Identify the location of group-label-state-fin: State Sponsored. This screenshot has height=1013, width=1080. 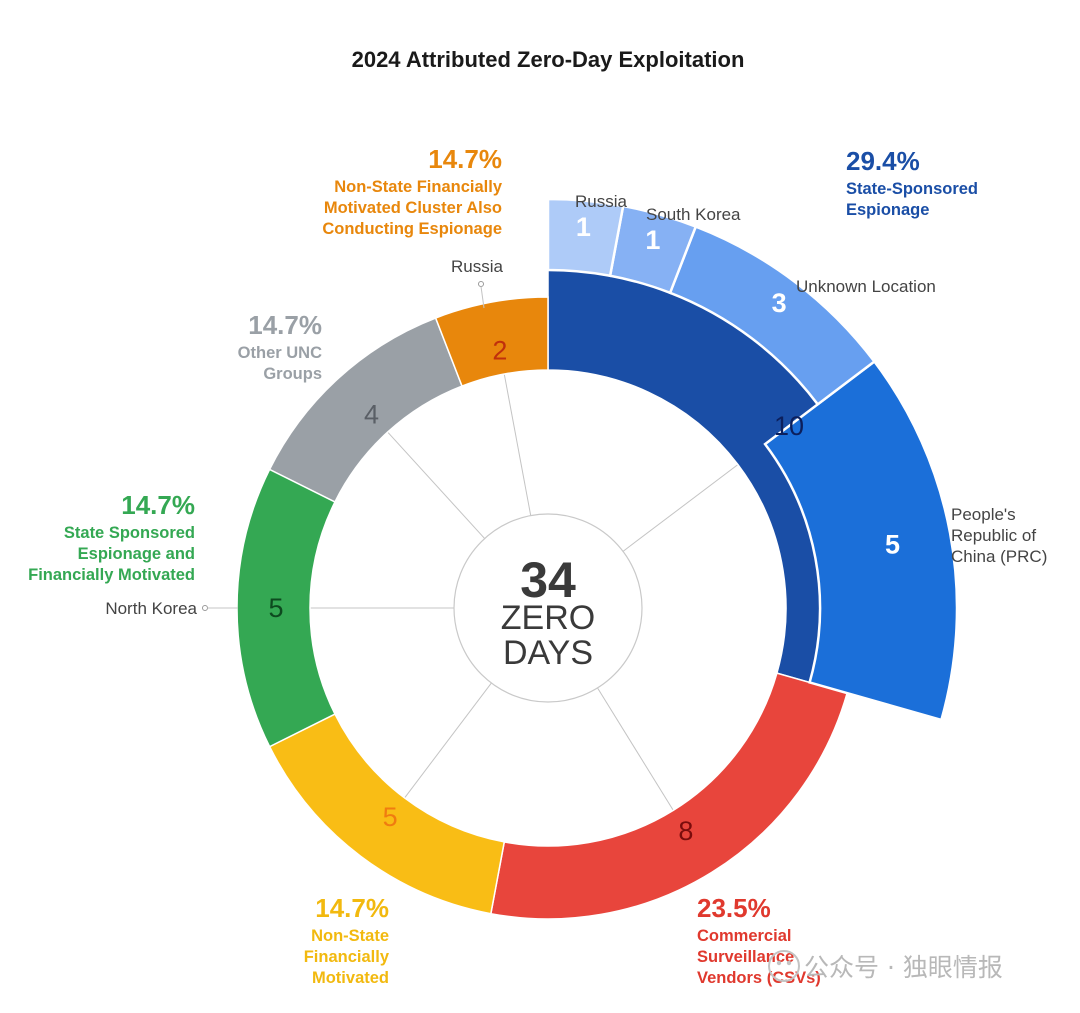
(129, 533).